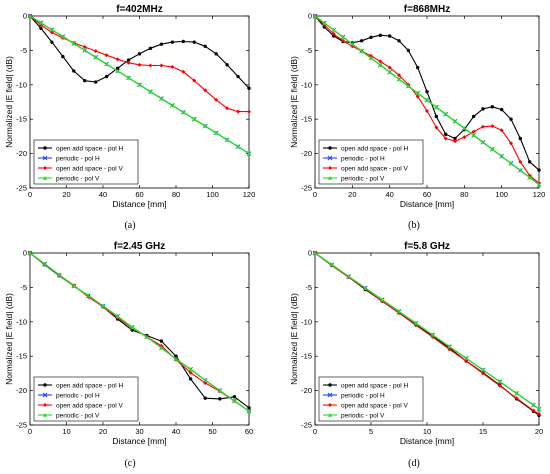 The width and height of the screenshot is (550, 474). What do you see at coordinates (371, 431) in the screenshot?
I see `x-tick-label: 5` at bounding box center [371, 431].